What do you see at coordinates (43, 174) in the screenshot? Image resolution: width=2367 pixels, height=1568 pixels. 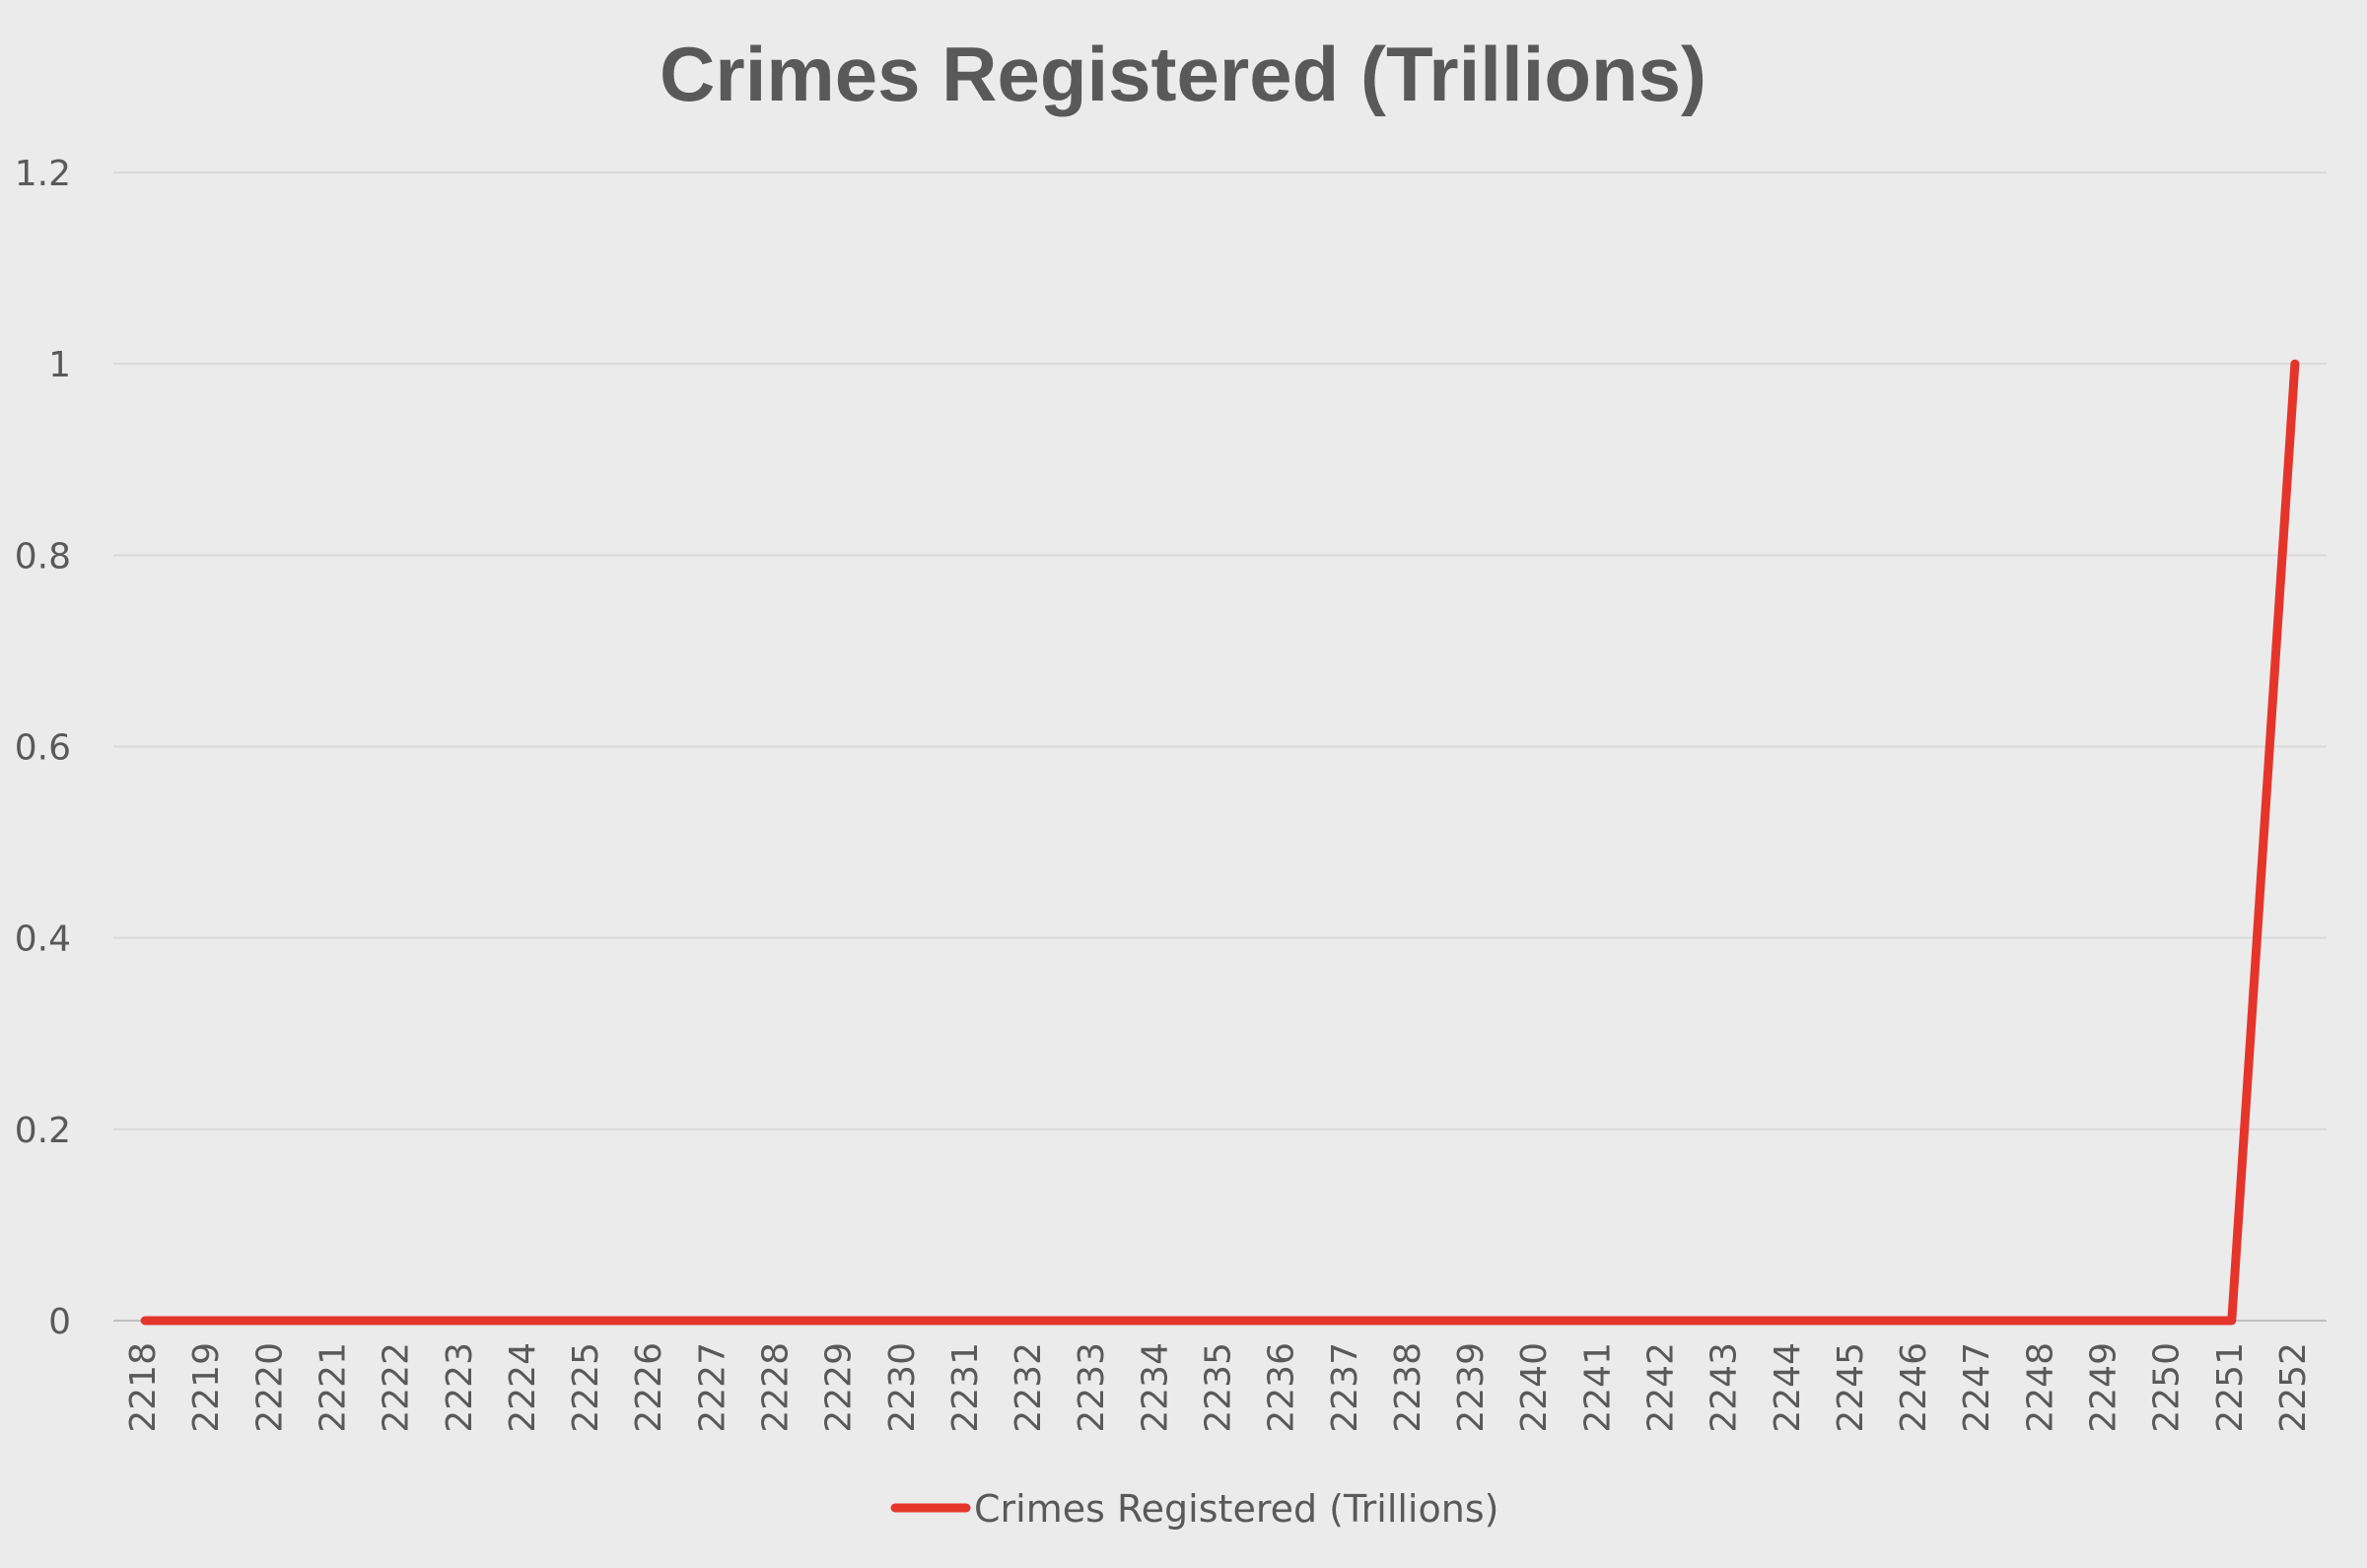 I see `y-tick-label: 1.2` at bounding box center [43, 174].